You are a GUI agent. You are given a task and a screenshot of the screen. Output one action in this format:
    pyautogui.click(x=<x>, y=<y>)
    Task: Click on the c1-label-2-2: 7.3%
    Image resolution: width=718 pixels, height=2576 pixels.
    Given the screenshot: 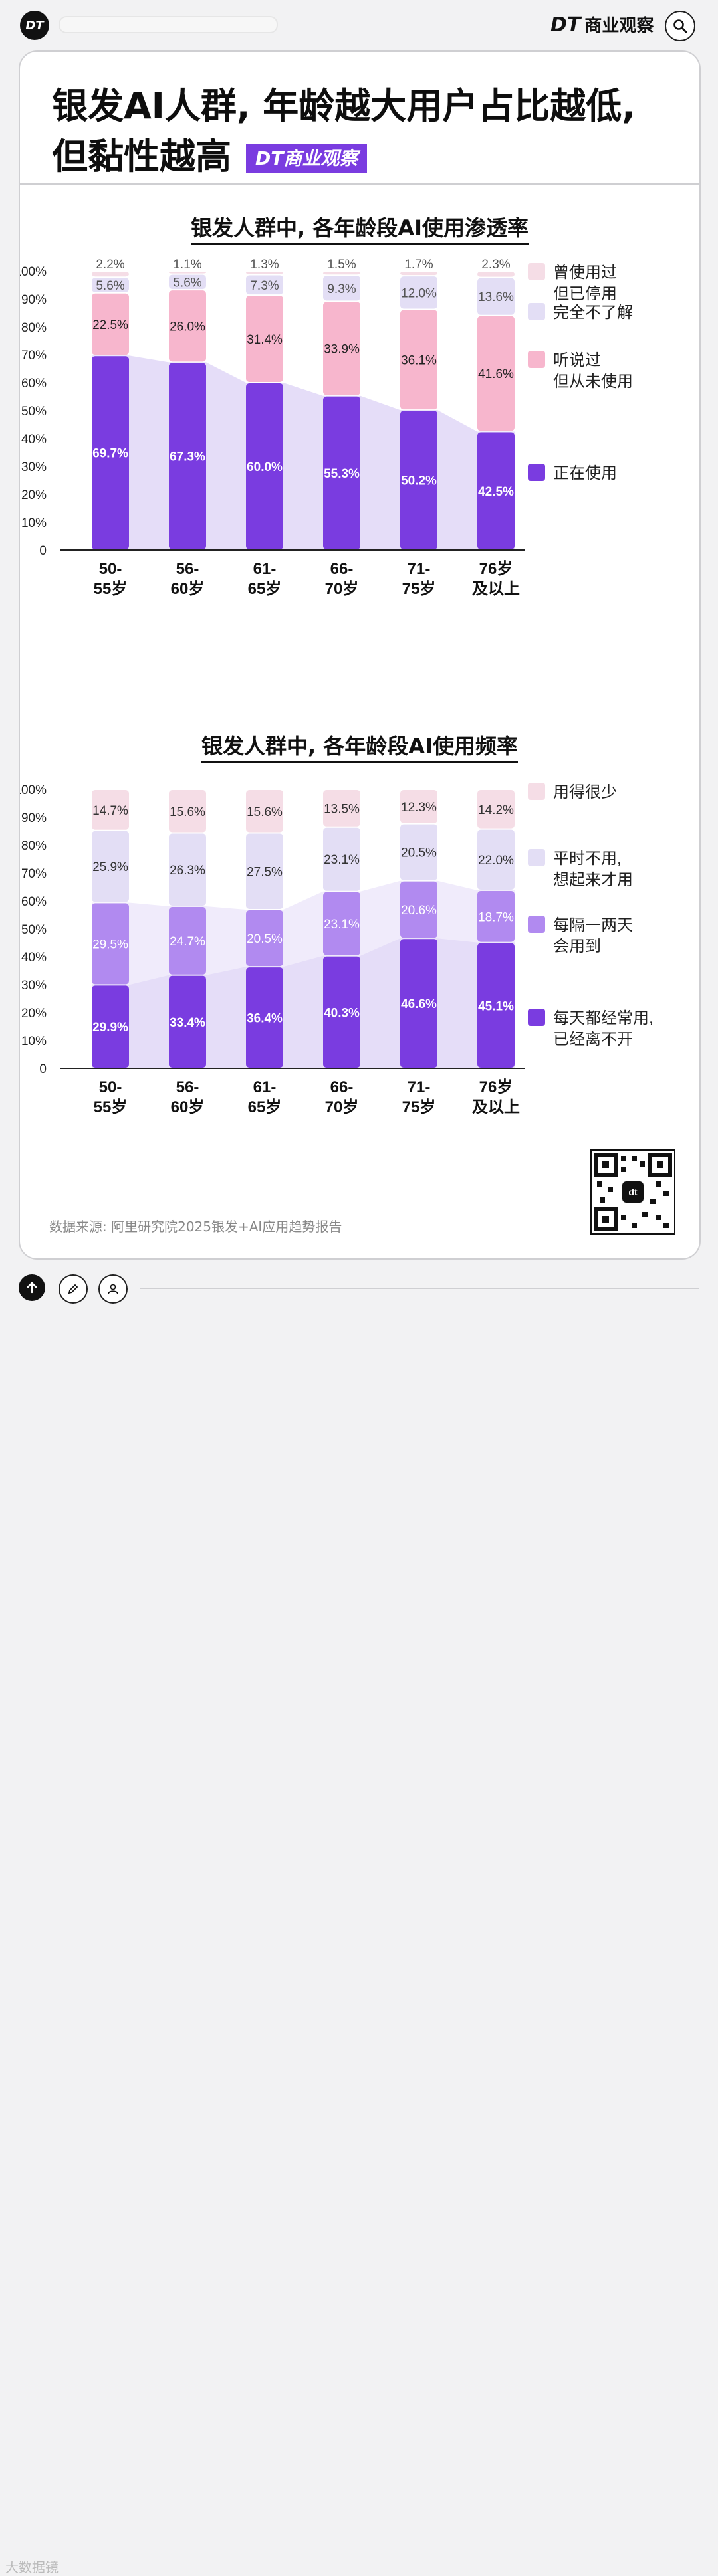 What is the action you would take?
    pyautogui.click(x=264, y=286)
    